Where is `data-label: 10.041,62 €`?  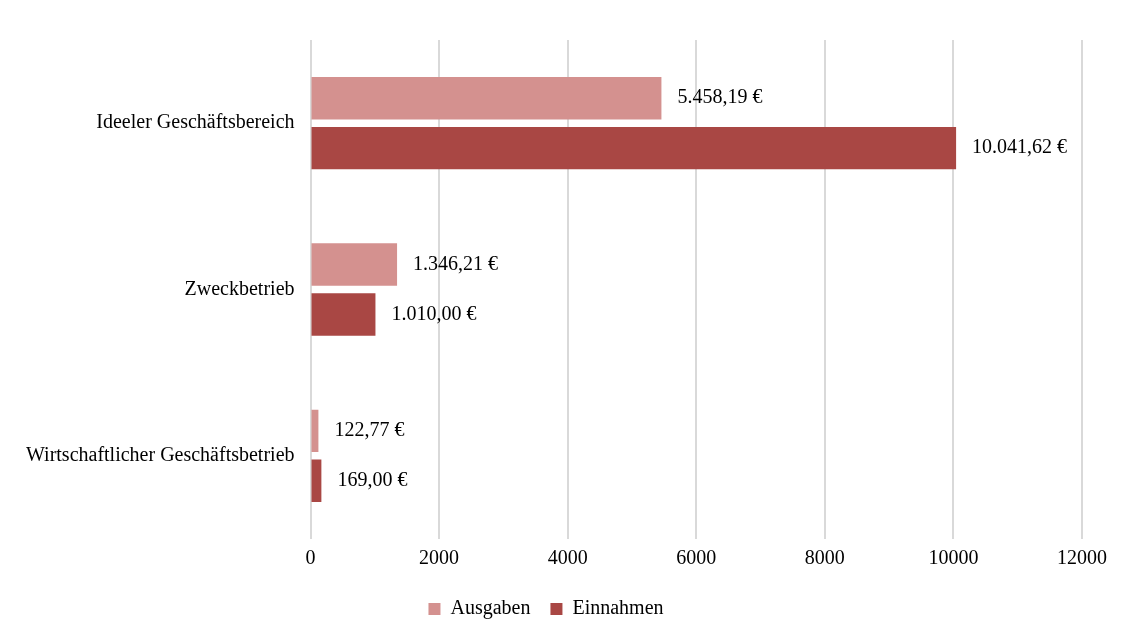 data-label: 10.041,62 € is located at coordinates (1020, 146).